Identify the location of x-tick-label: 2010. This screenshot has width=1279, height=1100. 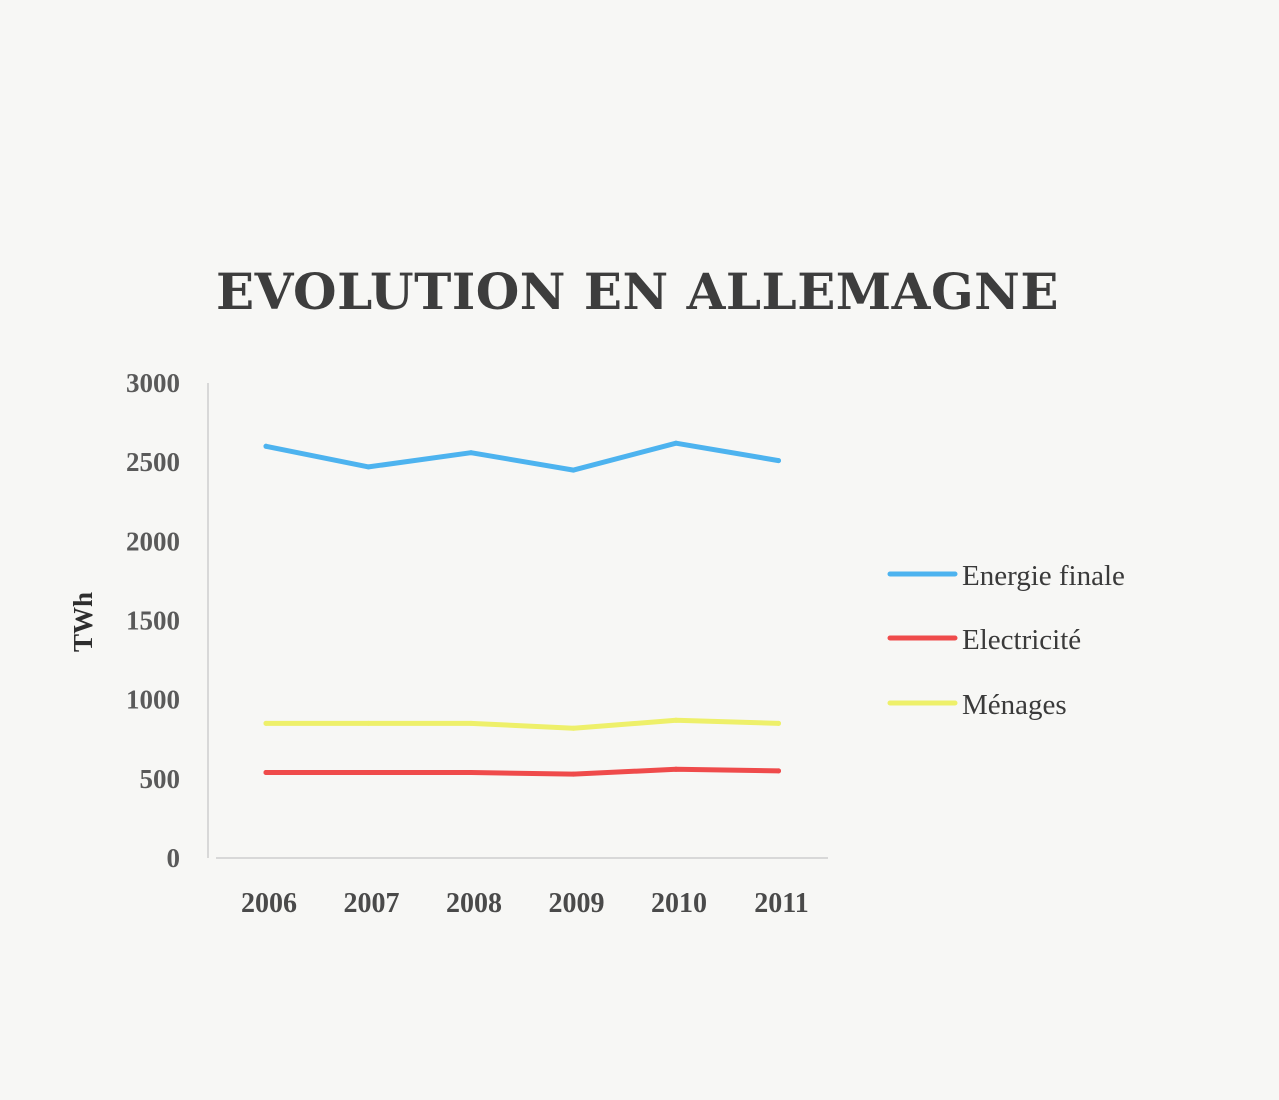
(679, 903).